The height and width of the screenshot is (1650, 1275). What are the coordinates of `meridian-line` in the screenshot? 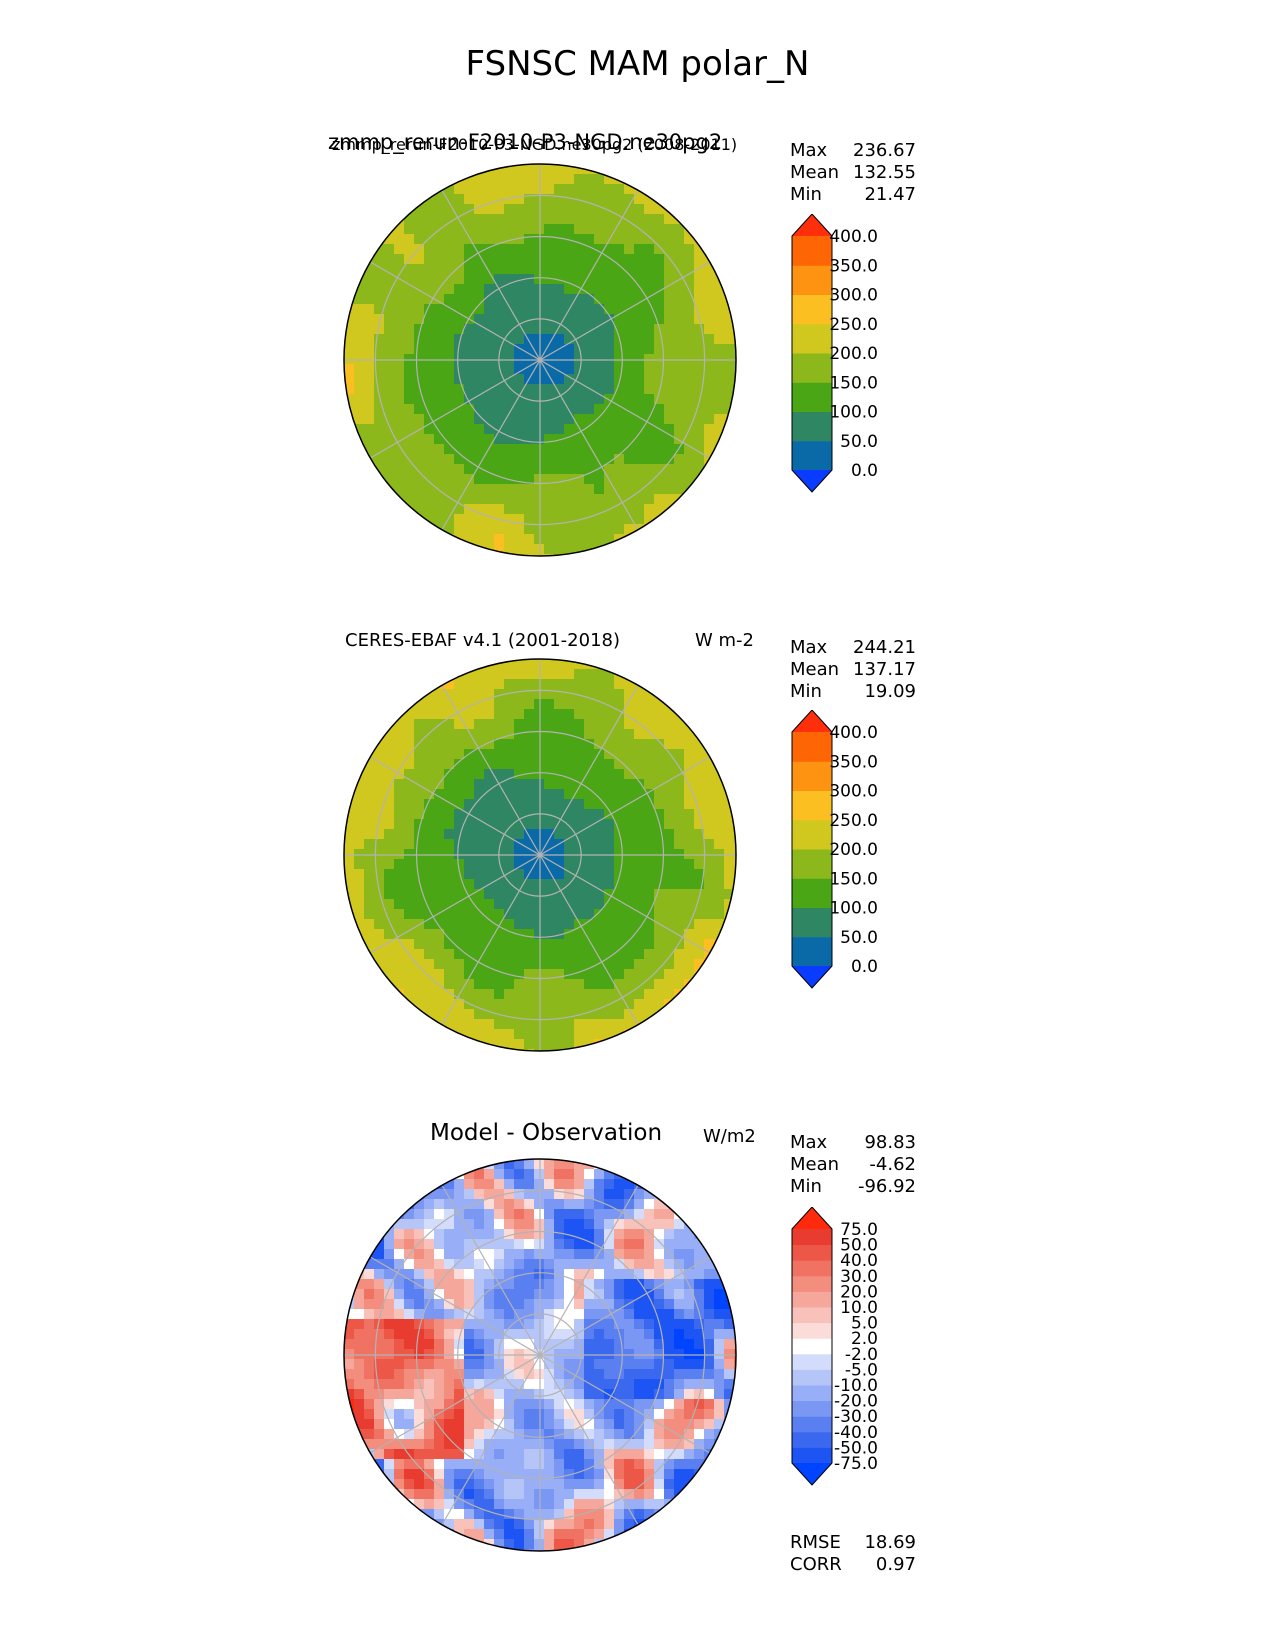 It's located at (491, 940).